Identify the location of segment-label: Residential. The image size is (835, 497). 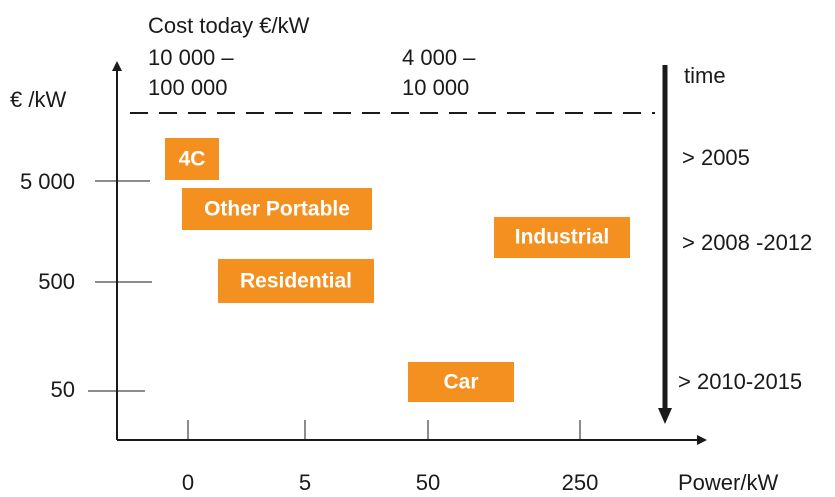
(296, 281).